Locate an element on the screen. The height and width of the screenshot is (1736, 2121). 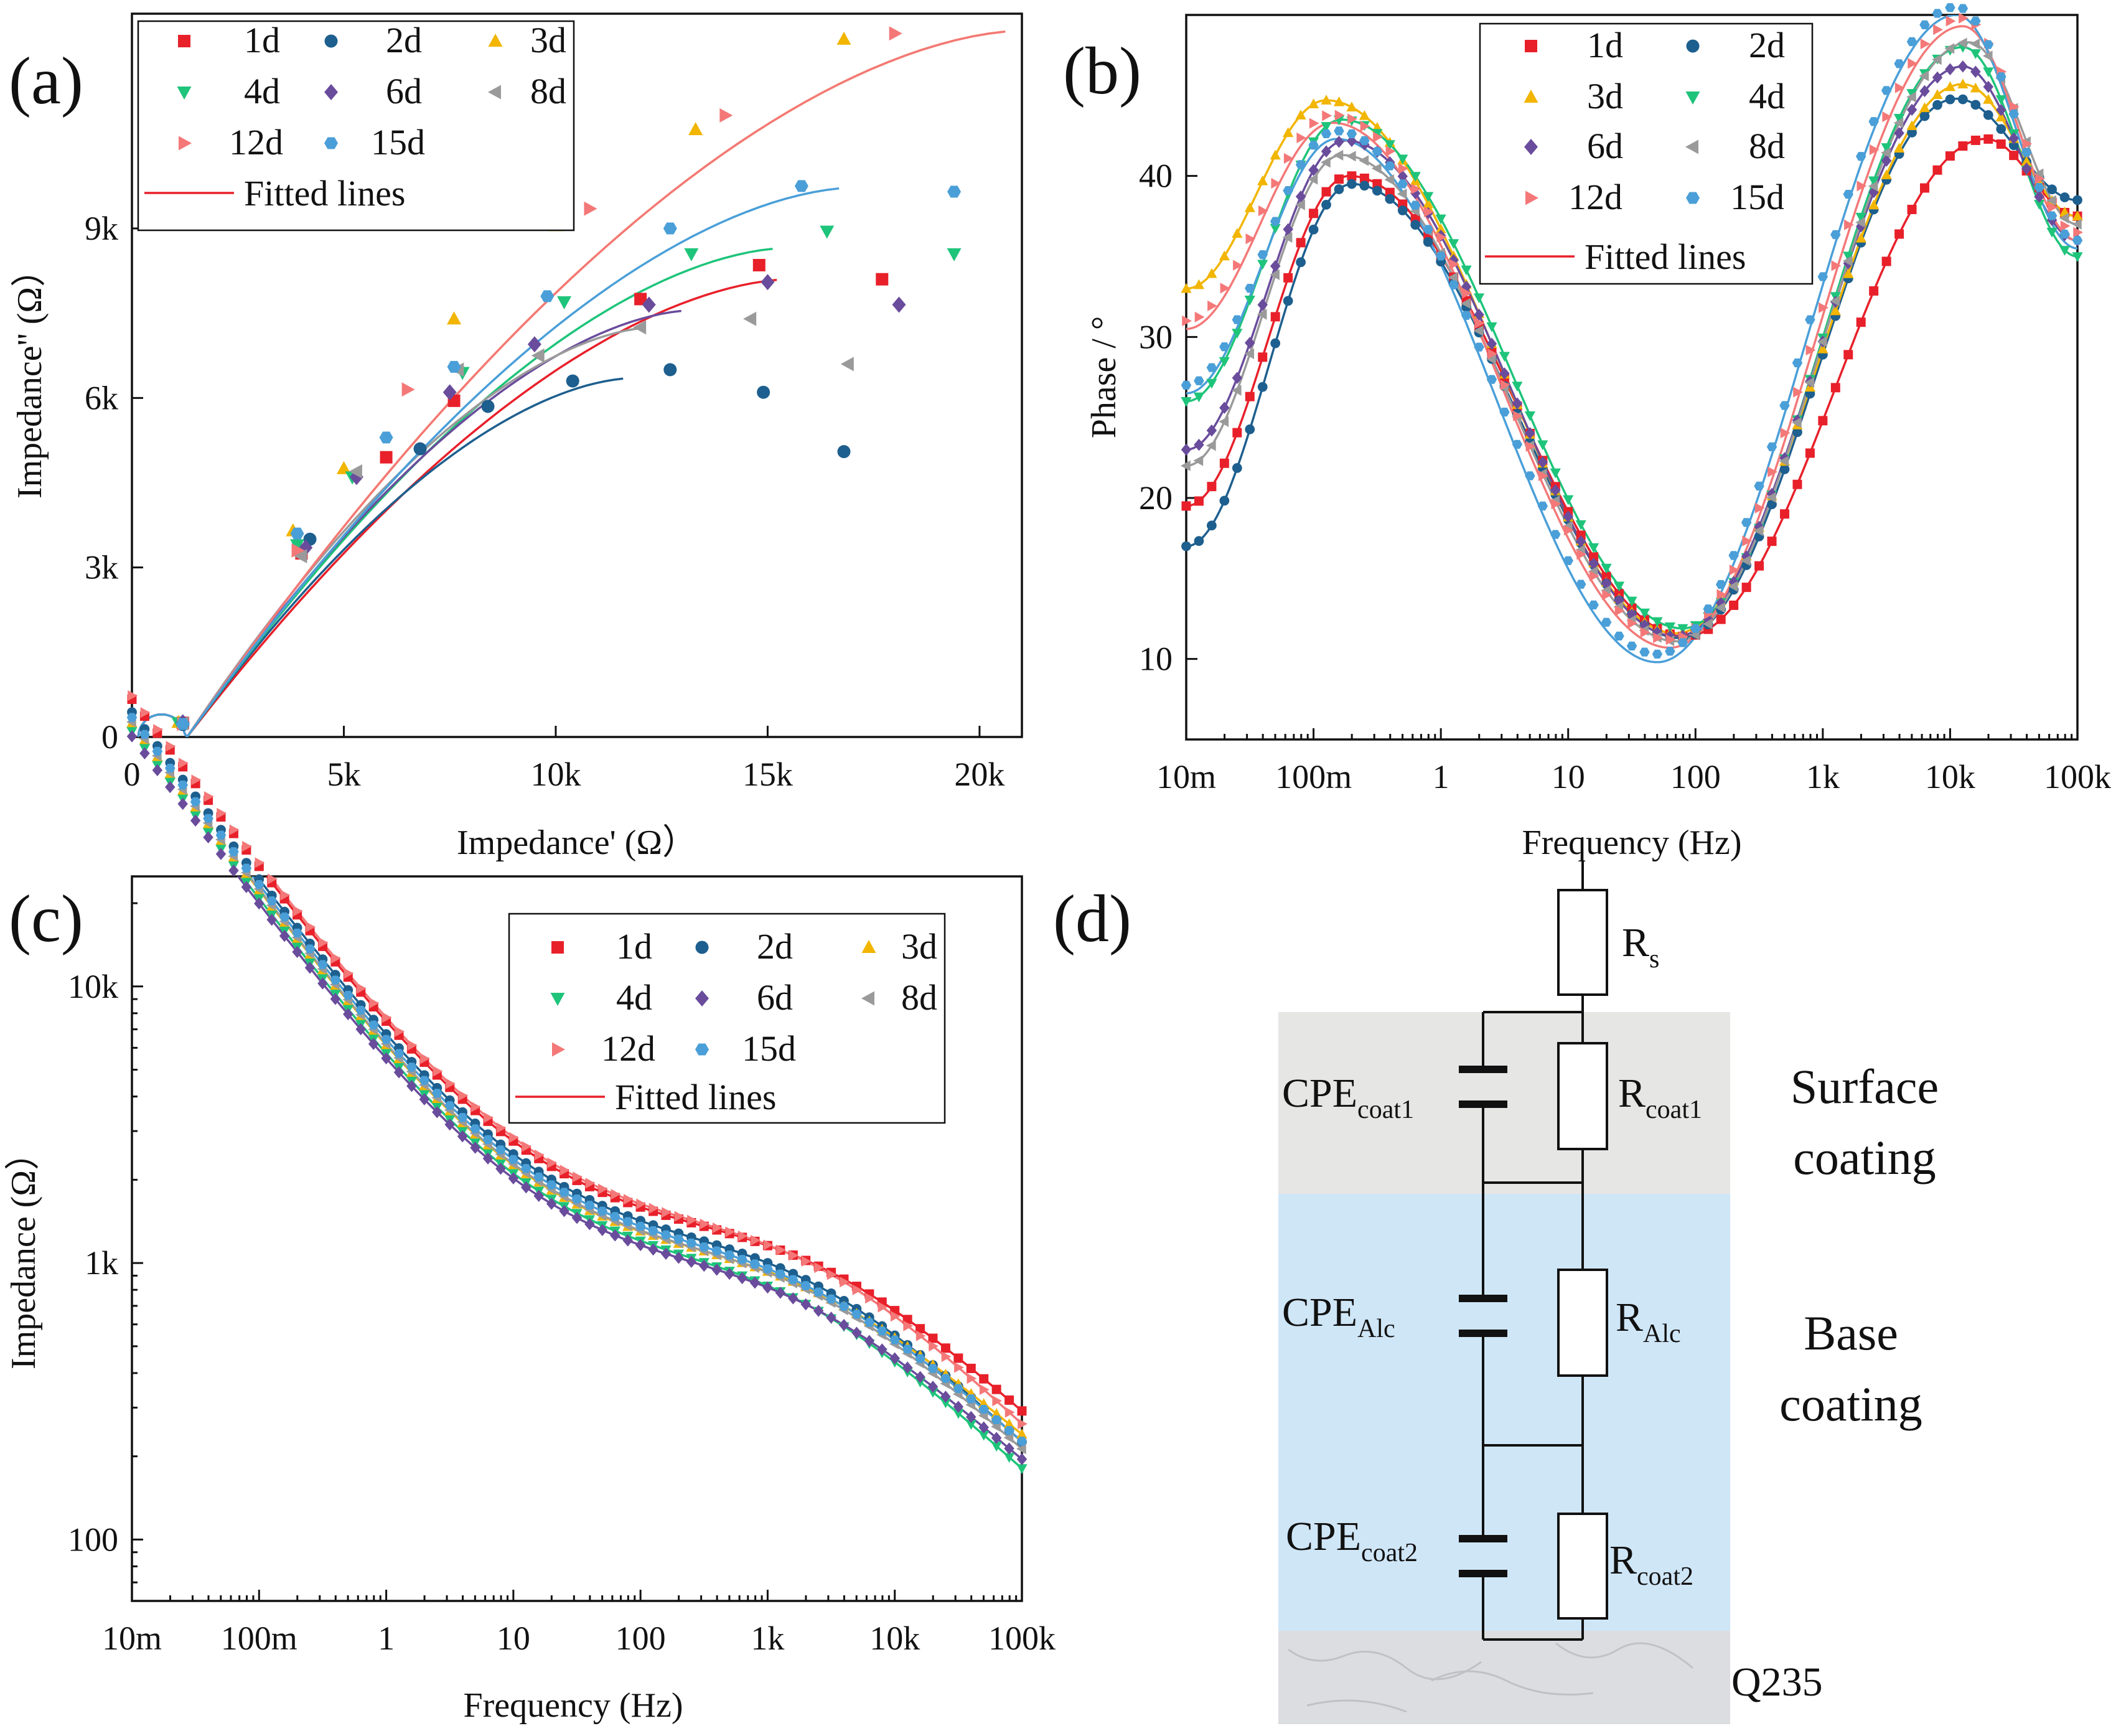
chart-b-ylabel: Phase / ° is located at coordinates (1104, 377).